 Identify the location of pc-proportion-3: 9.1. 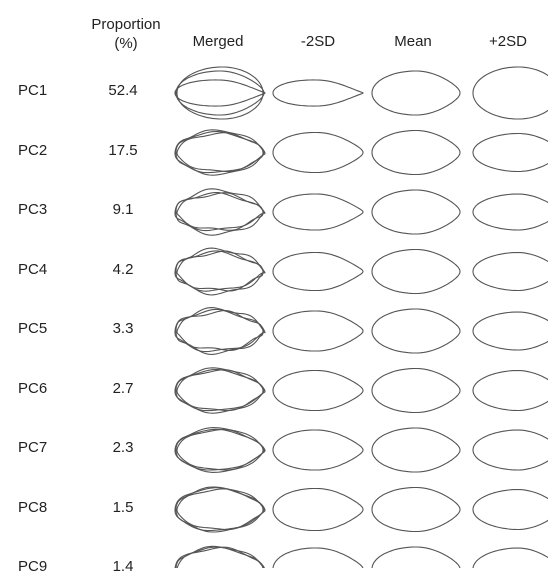
(123, 209).